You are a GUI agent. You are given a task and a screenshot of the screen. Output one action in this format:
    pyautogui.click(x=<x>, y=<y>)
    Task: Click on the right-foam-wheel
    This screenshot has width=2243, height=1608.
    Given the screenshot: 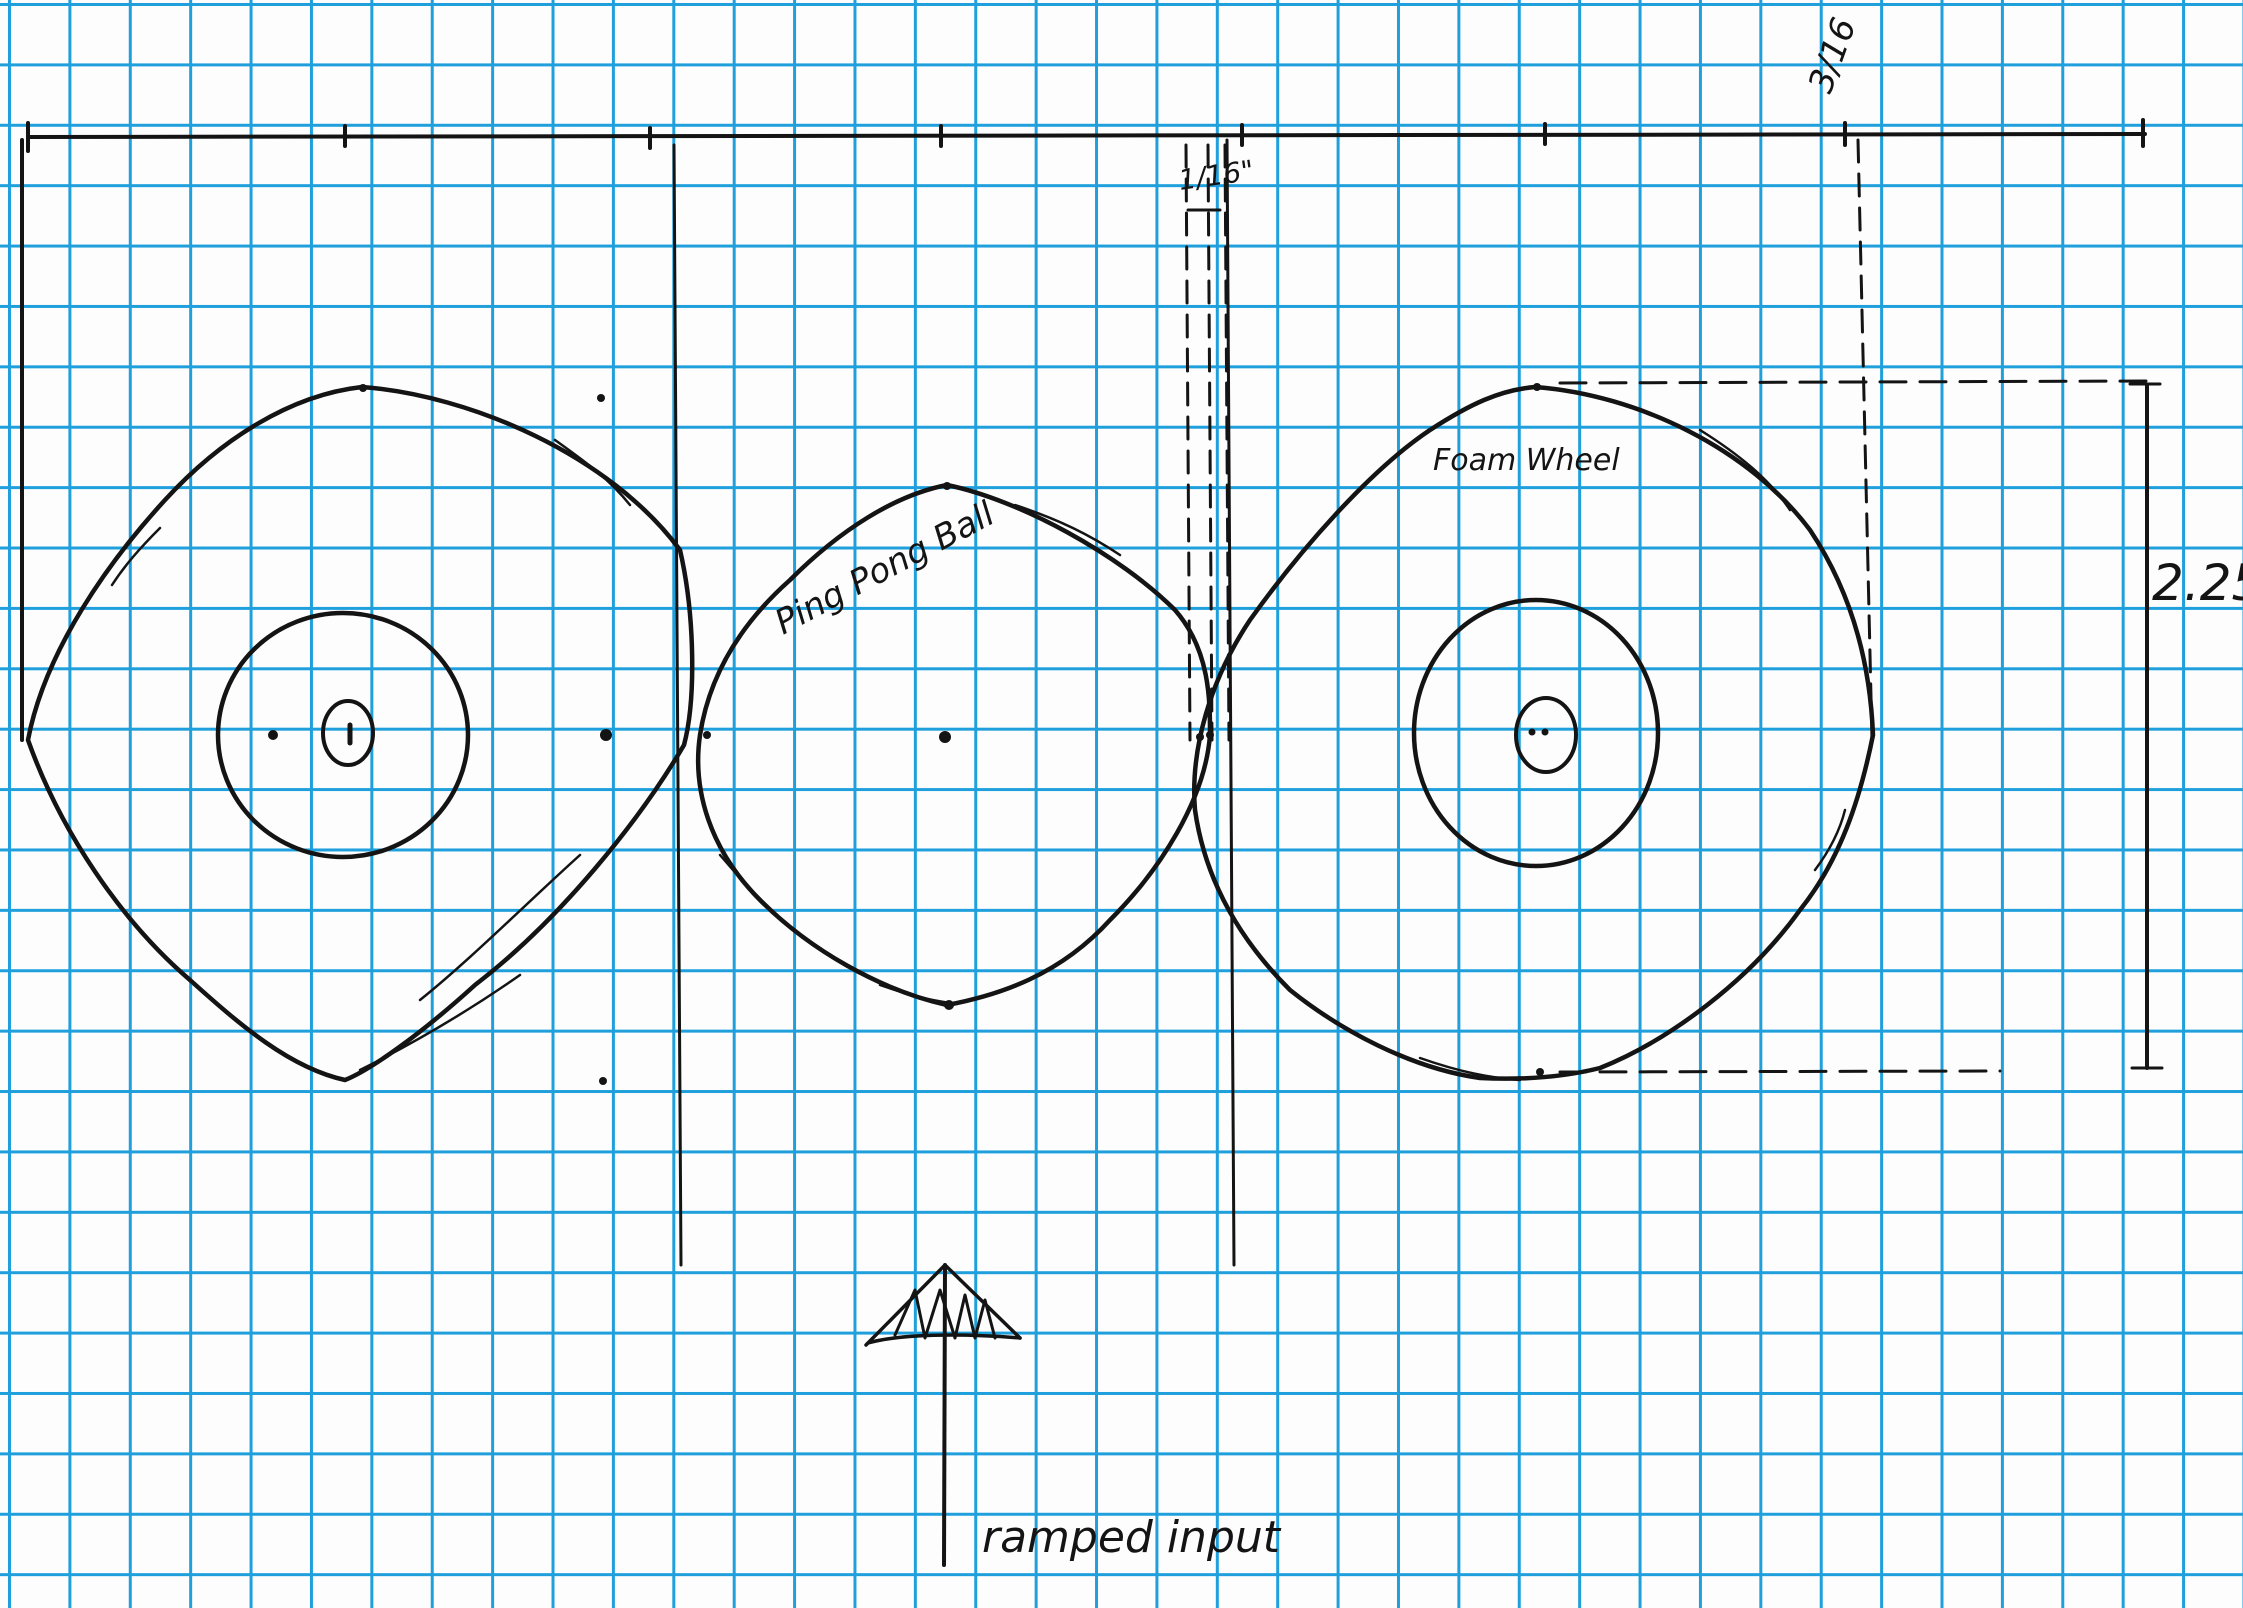 What is the action you would take?
    pyautogui.click(x=1534, y=732)
    